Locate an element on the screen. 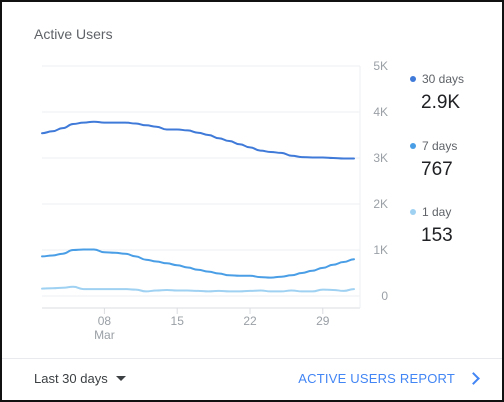  y-tick-label: 0 is located at coordinates (384, 296).